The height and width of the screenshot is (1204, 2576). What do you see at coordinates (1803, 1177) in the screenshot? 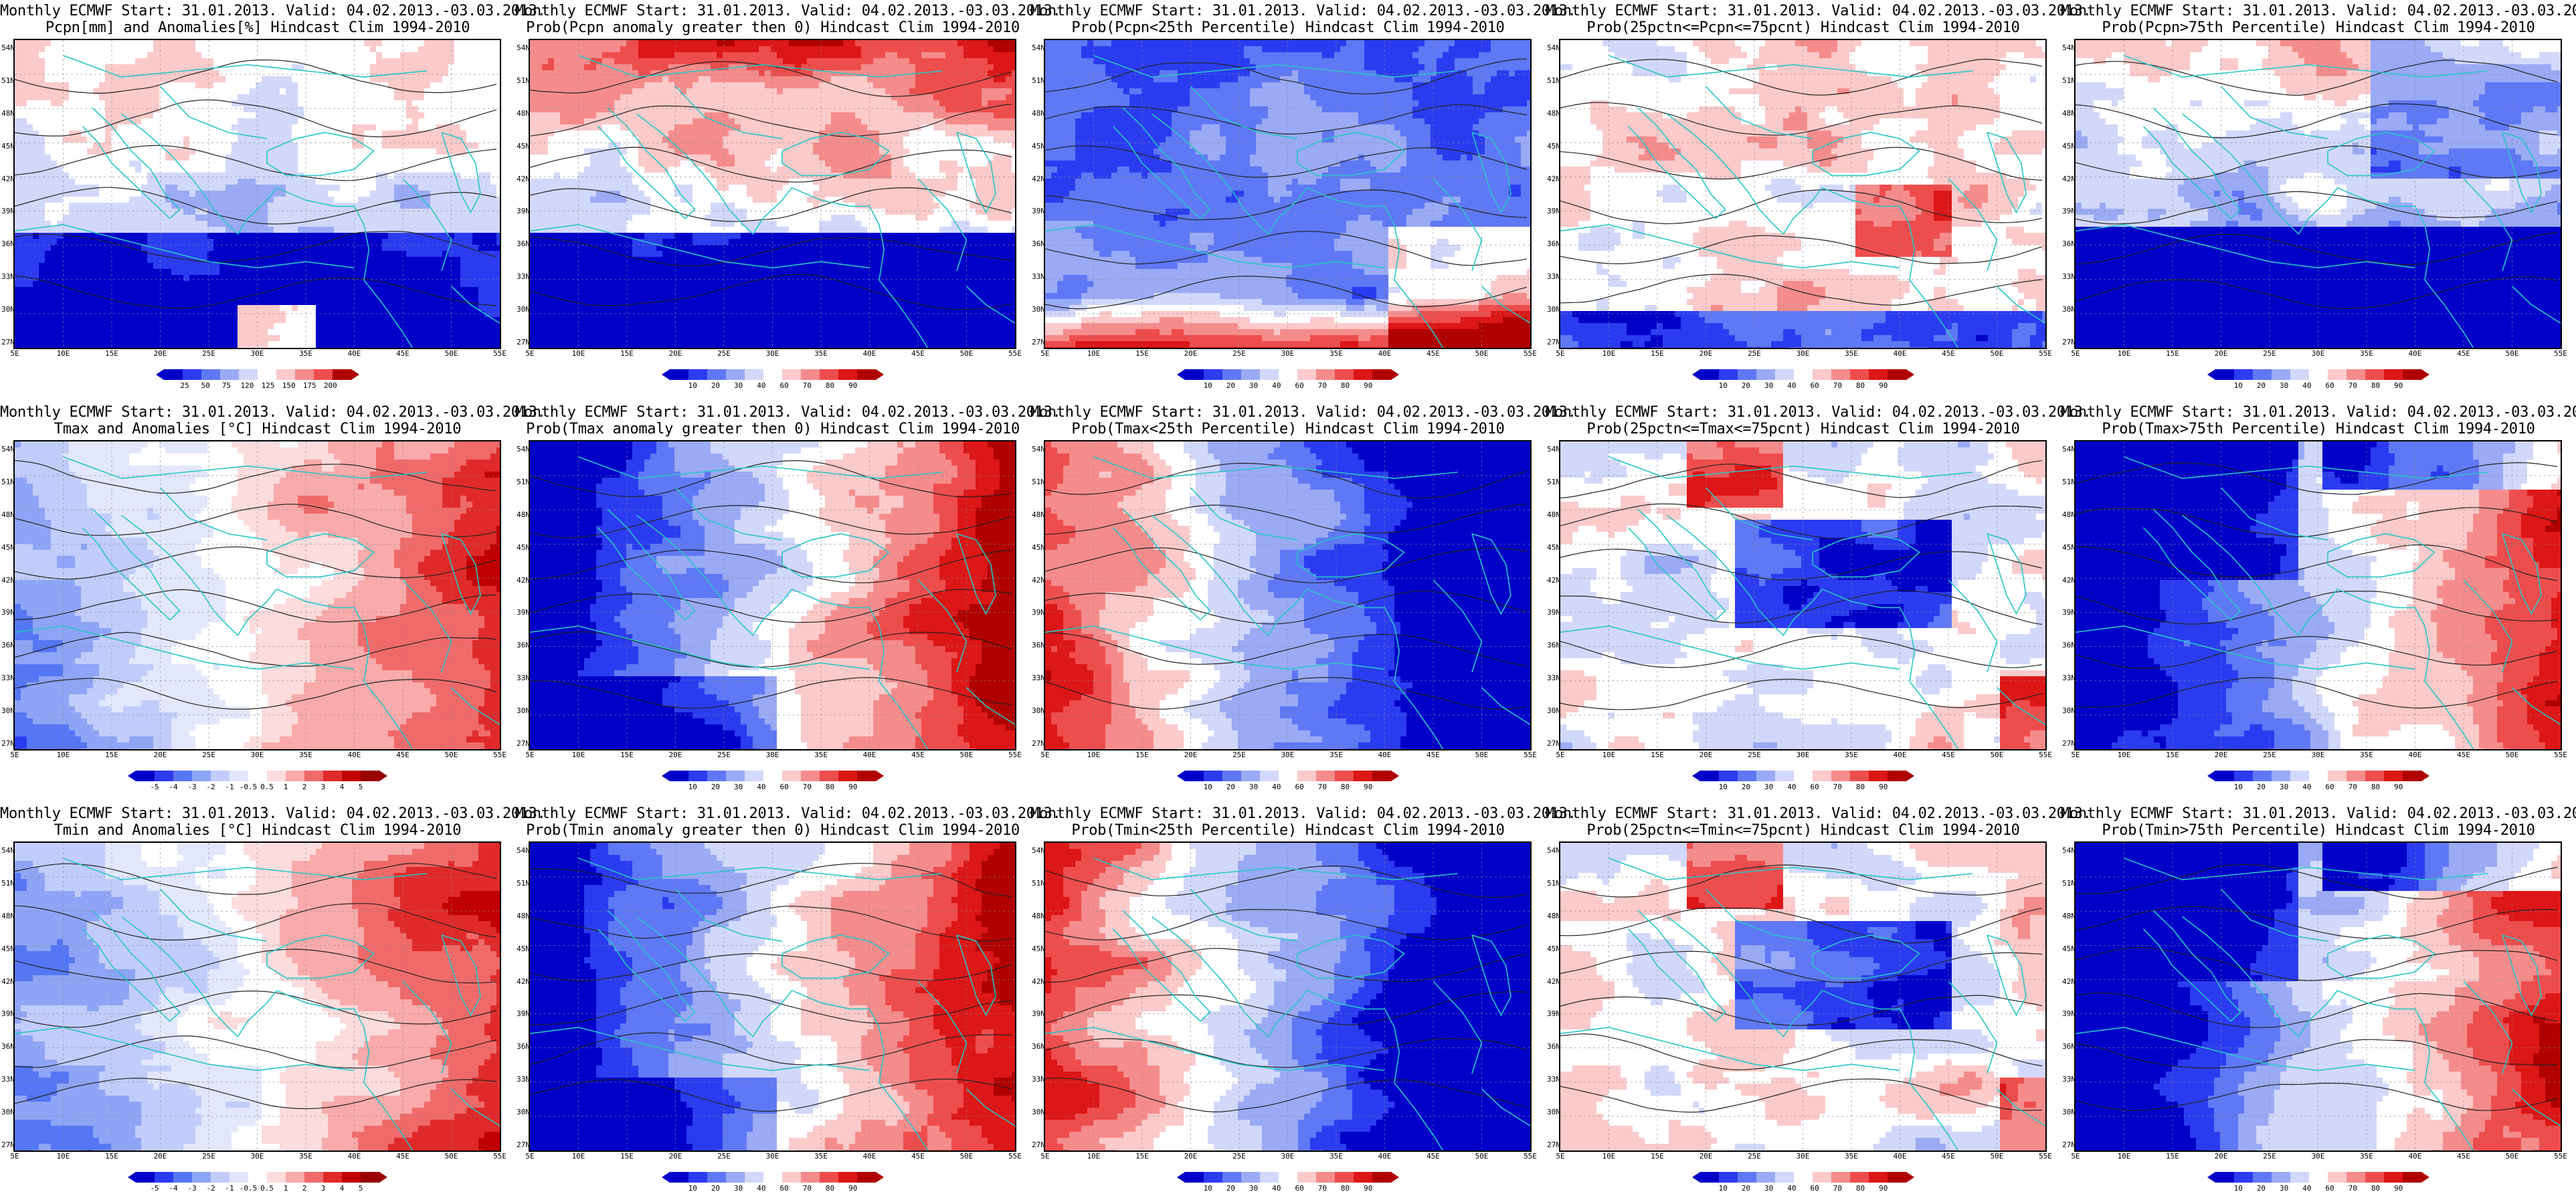
I see `colorbar` at bounding box center [1803, 1177].